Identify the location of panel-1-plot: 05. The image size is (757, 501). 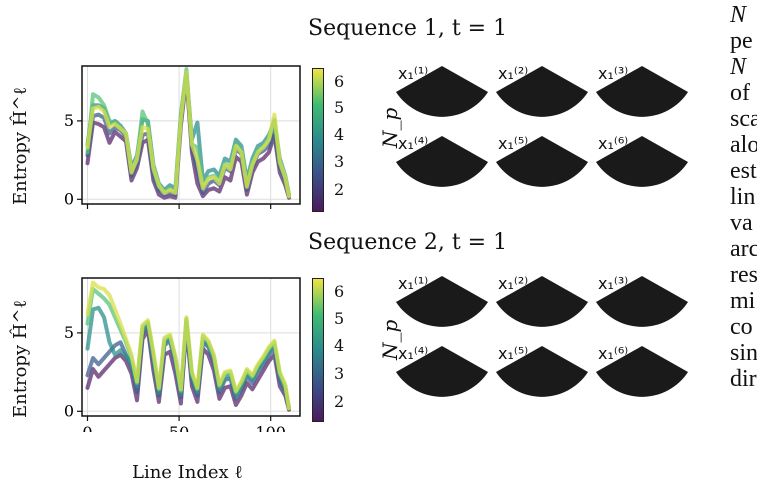
(182, 137).